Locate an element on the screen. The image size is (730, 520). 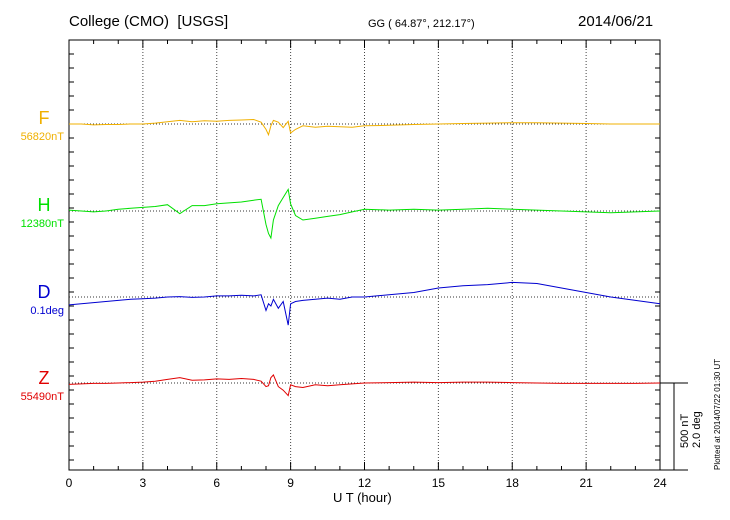
series-line-d is located at coordinates (364, 303).